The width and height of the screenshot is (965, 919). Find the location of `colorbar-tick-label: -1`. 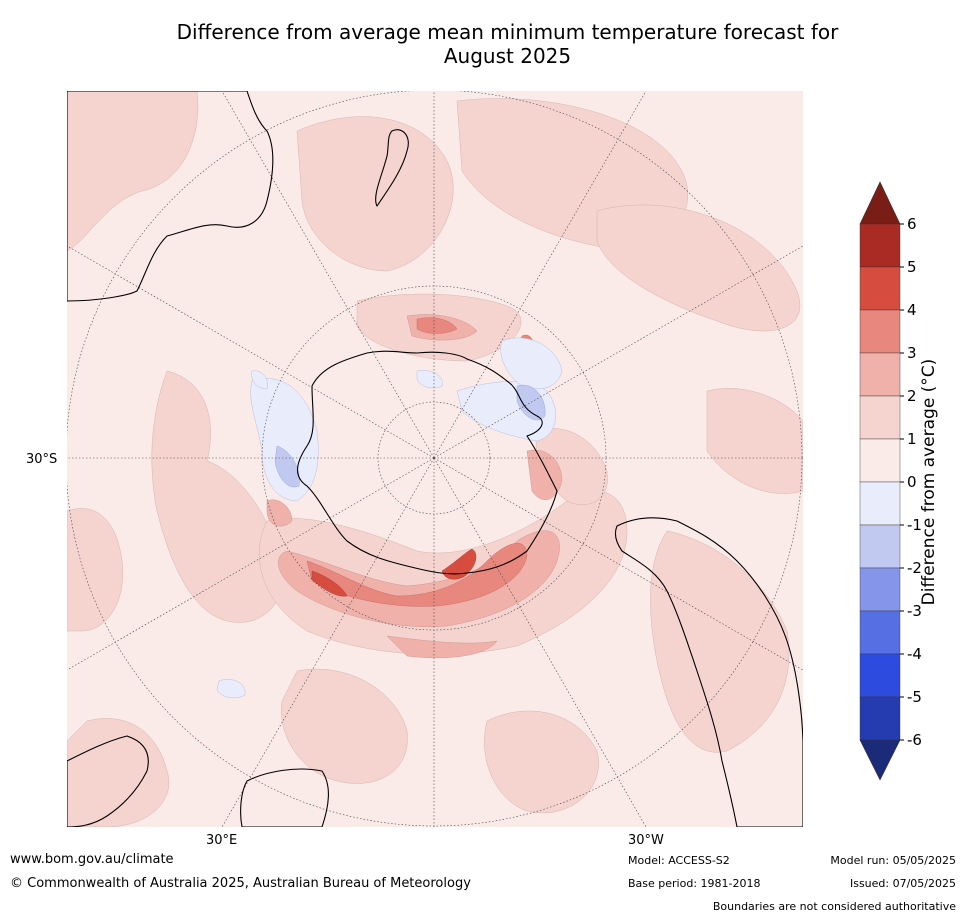

colorbar-tick-label: -1 is located at coordinates (914, 525).